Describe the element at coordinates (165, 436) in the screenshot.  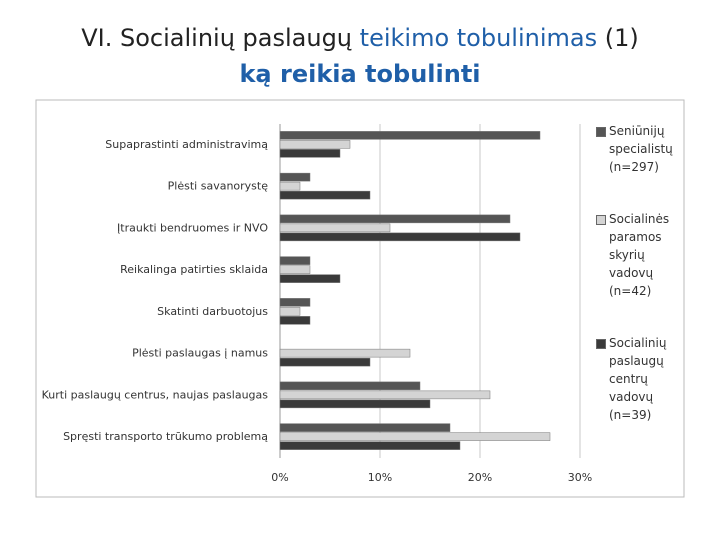
I see `y-tick-label: Spręsti transporto trūkumo problemą` at that location.